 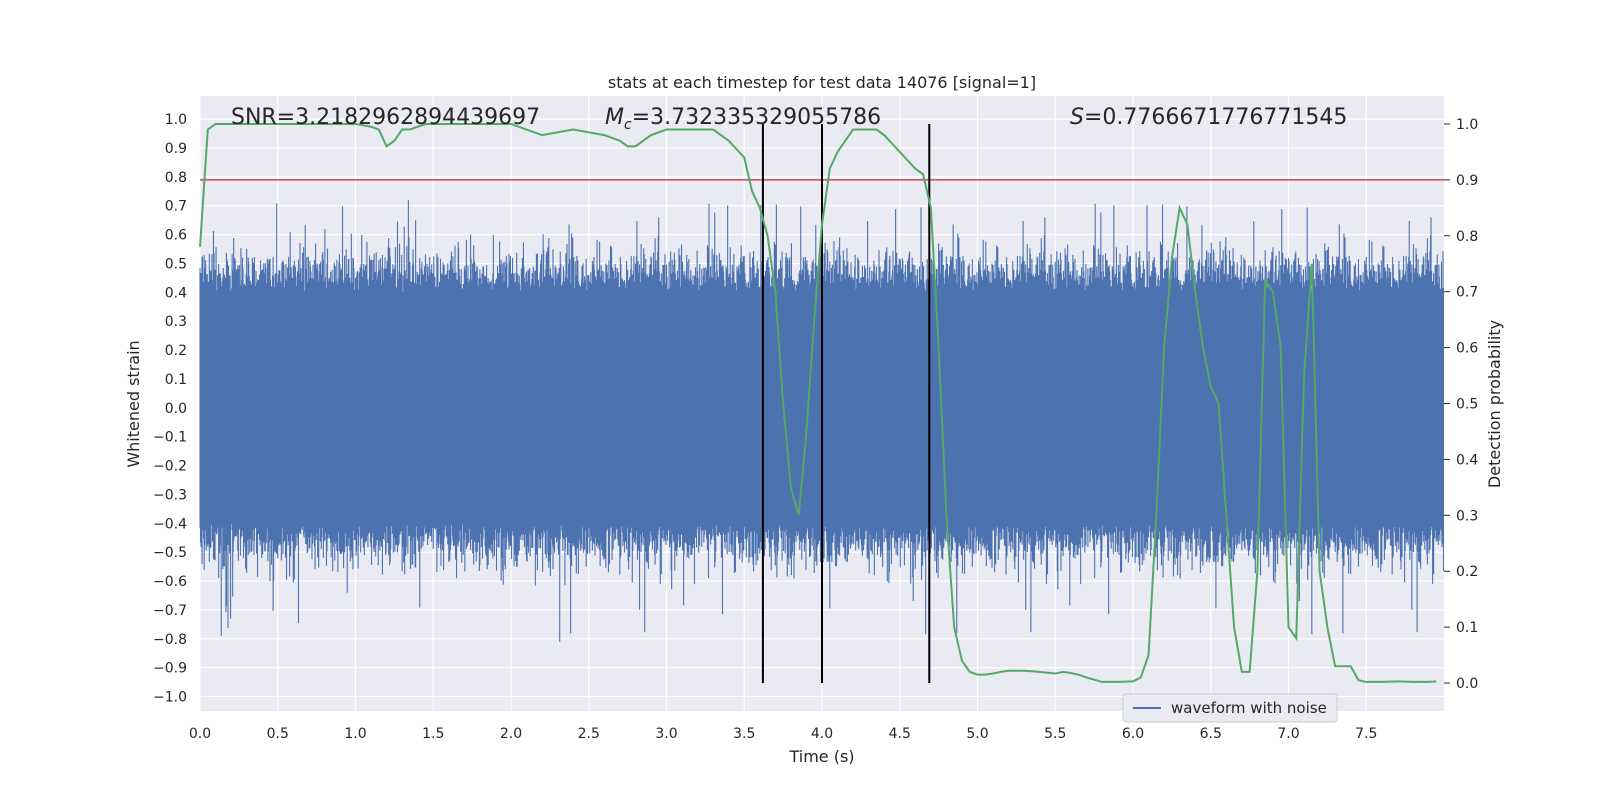 I want to click on x-tick-label: 7.0, so click(x=1288, y=734).